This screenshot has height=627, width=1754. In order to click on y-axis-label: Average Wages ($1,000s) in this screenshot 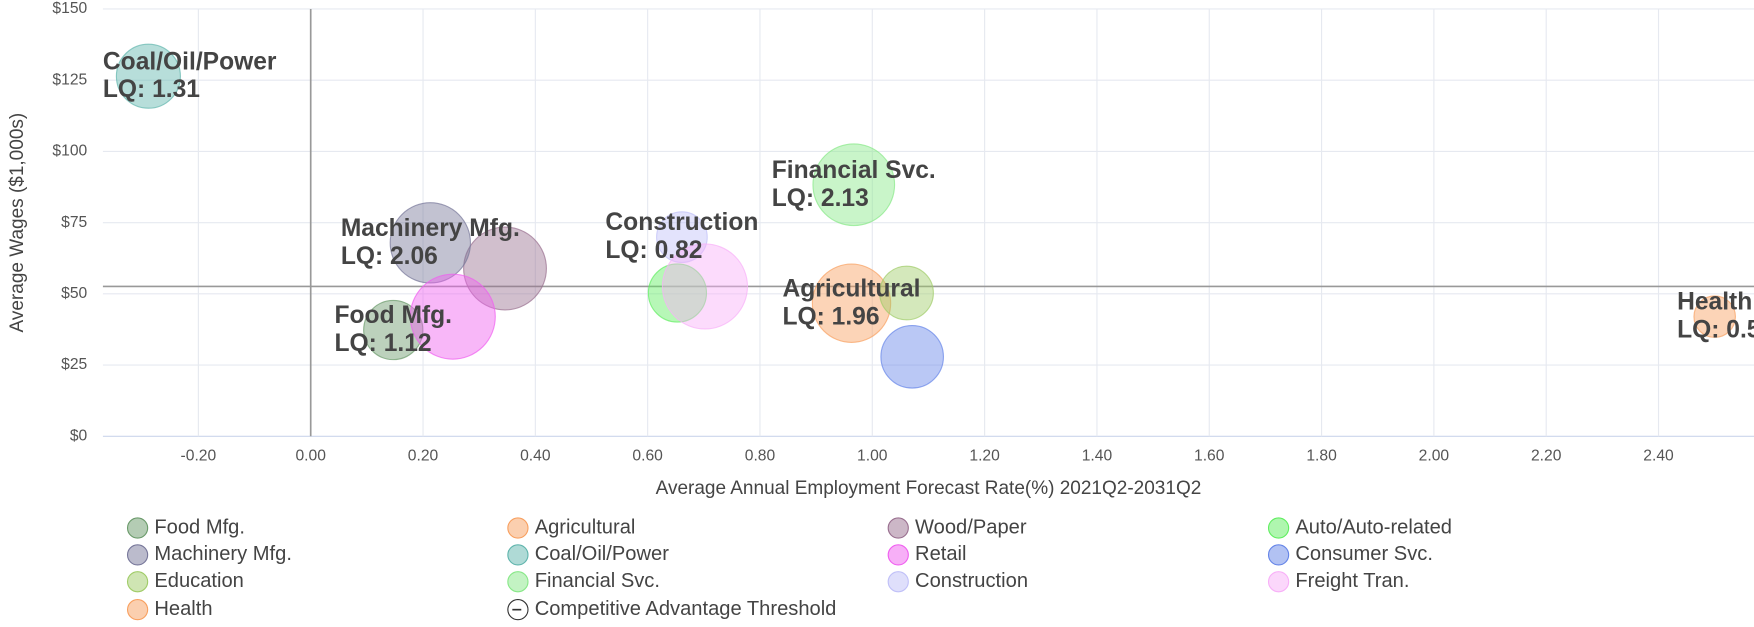, I will do `click(17, 223)`.